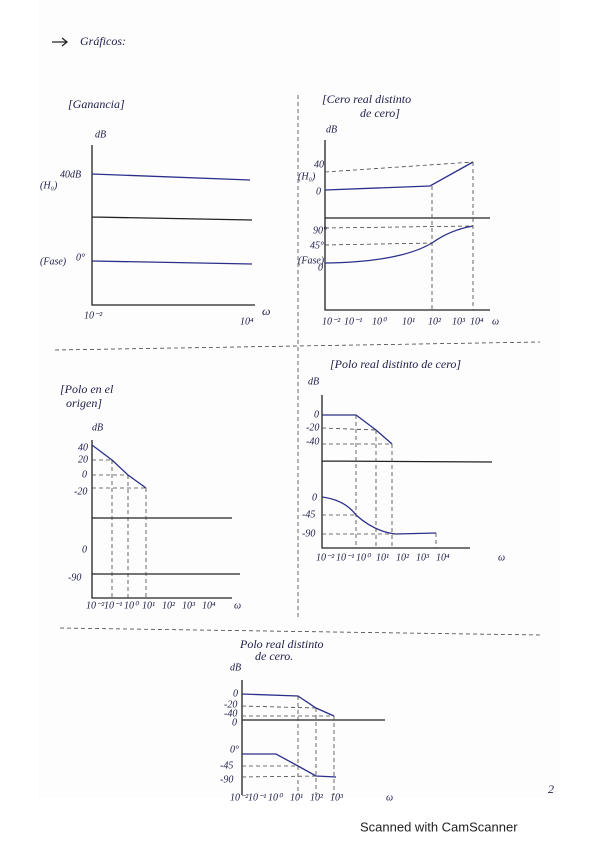 This screenshot has width=599, height=848. I want to click on panel-title: de cero], so click(380, 113).